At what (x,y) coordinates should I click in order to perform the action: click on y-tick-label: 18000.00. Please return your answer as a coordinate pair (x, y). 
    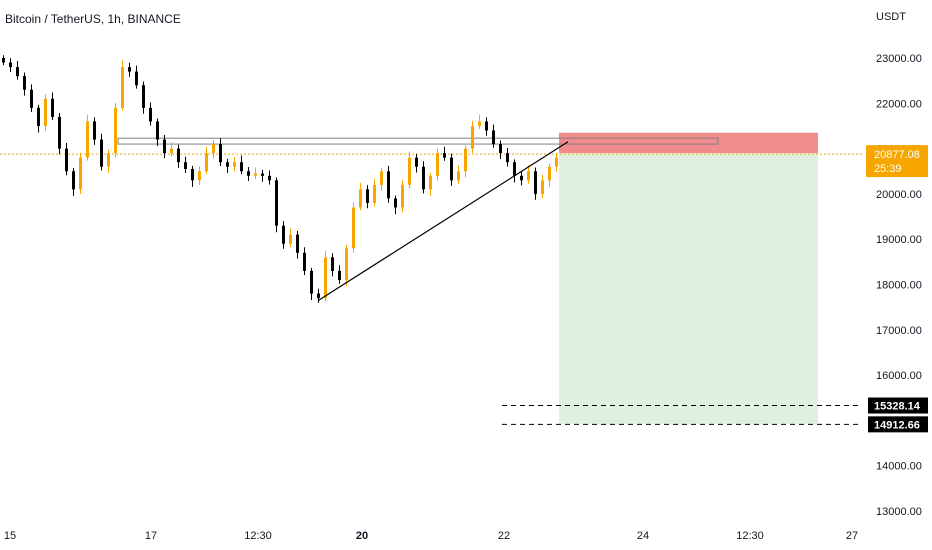
    Looking at the image, I should click on (899, 286).